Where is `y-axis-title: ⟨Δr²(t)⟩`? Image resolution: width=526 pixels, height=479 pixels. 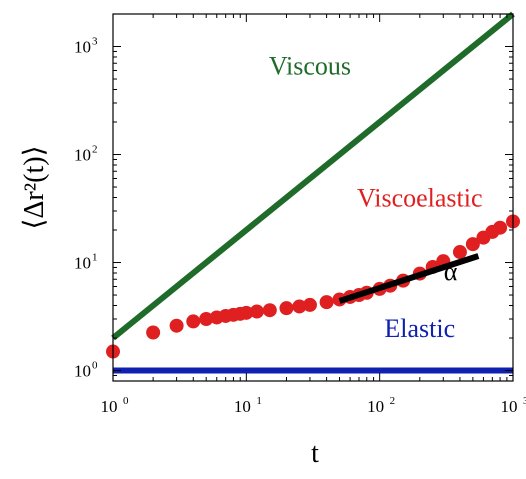
y-axis-title: ⟨Δr²(t)⟩ is located at coordinates (34, 188).